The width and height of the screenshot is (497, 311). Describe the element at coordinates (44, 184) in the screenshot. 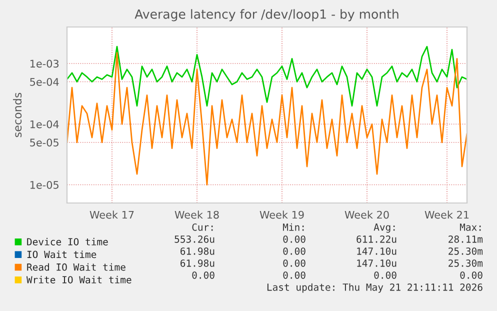

I see `y-tick-label: 1e-05` at that location.